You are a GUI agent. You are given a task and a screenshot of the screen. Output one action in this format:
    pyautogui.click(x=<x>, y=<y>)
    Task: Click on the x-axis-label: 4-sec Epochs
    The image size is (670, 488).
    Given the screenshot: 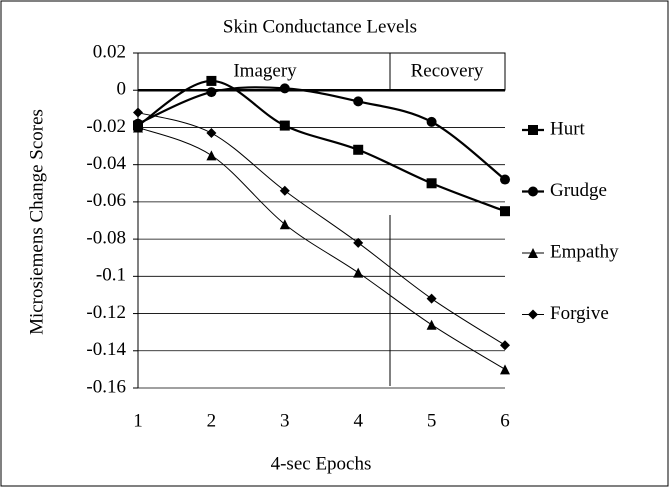 What is the action you would take?
    pyautogui.click(x=321, y=463)
    